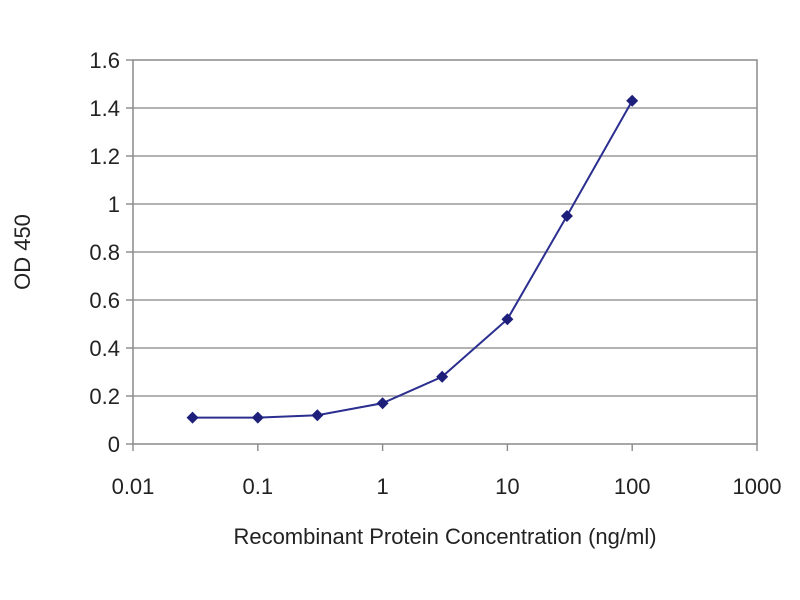  What do you see at coordinates (447, 471) in the screenshot?
I see `x-axis: 0.01 0.1 1 10 100 1000` at bounding box center [447, 471].